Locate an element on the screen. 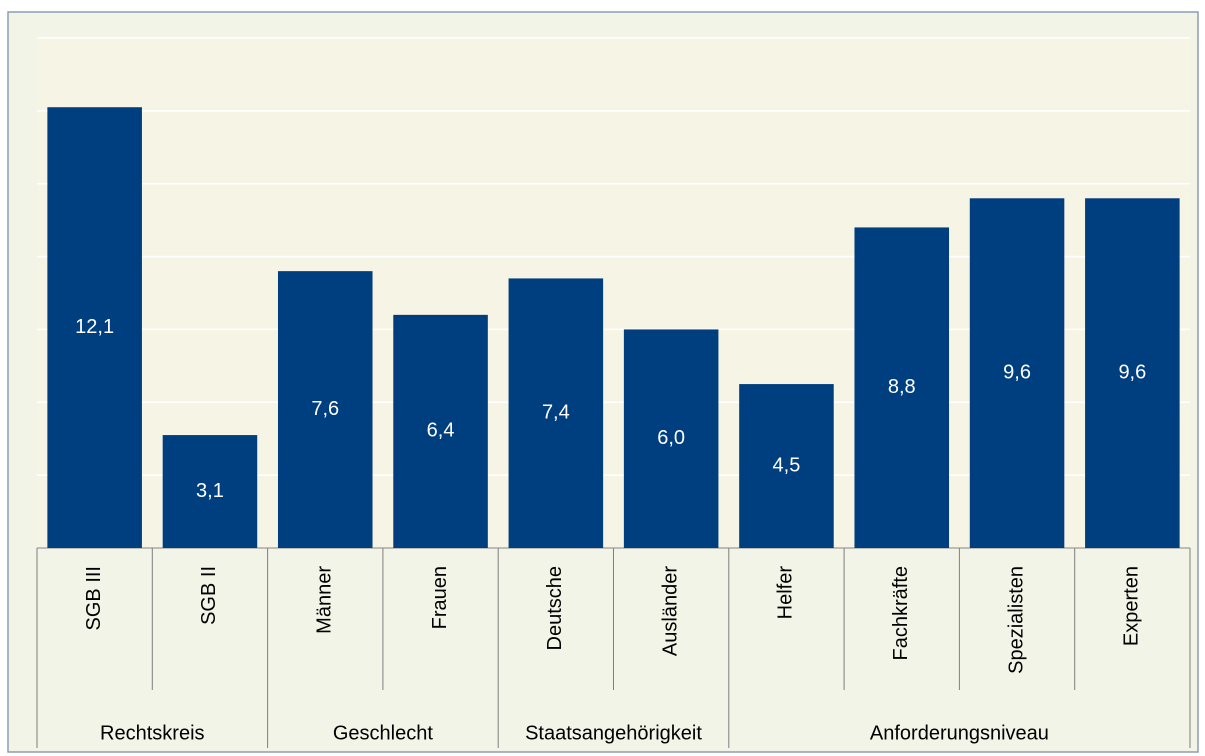  value-label: 7,6 is located at coordinates (325, 409).